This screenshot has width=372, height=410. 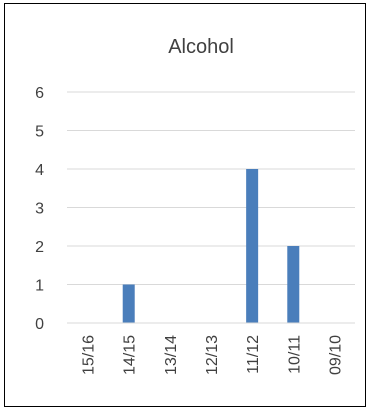 I want to click on y-tick-label: 0, so click(x=39, y=324).